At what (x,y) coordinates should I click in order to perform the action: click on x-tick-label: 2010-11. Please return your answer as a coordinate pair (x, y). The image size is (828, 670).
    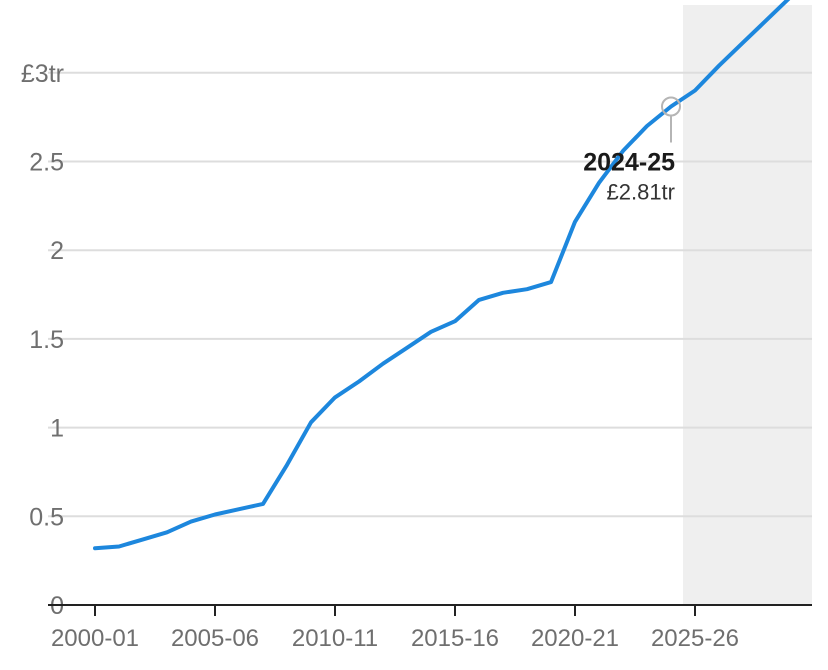
    Looking at the image, I should click on (335, 638).